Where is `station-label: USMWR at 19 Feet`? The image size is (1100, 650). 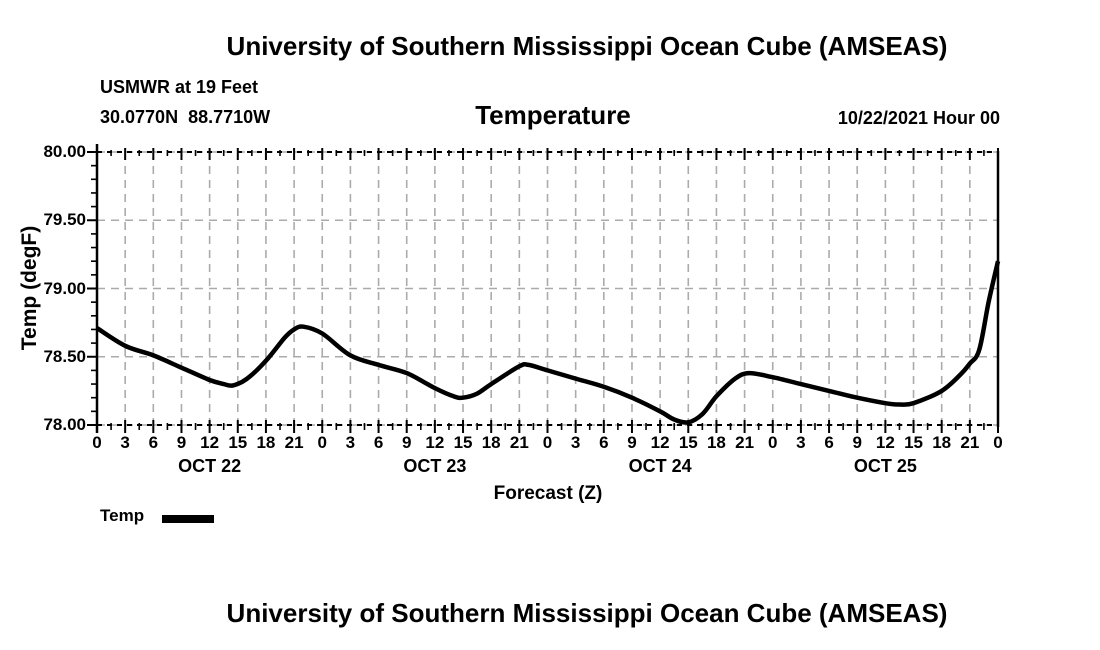 station-label: USMWR at 19 Feet is located at coordinates (179, 87).